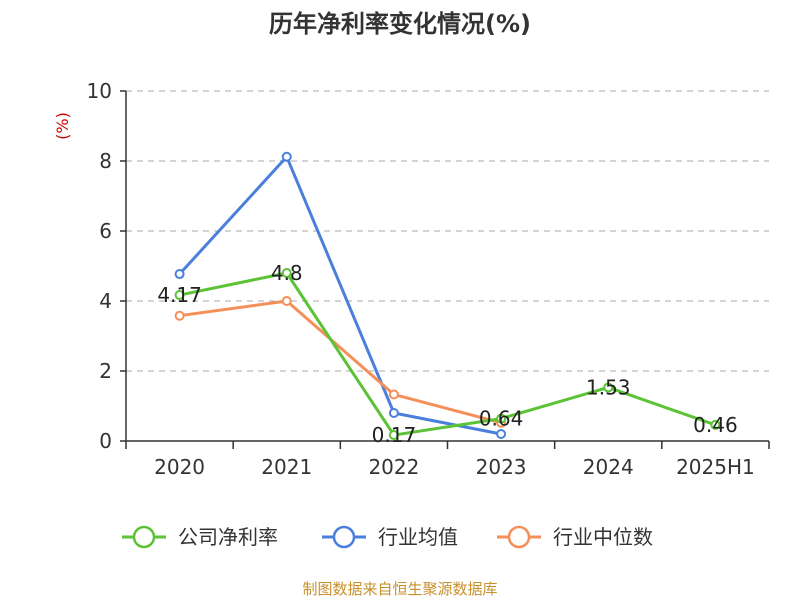 This screenshot has width=800, height=600. What do you see at coordinates (105, 231) in the screenshot?
I see `y-tick-label: 6` at bounding box center [105, 231].